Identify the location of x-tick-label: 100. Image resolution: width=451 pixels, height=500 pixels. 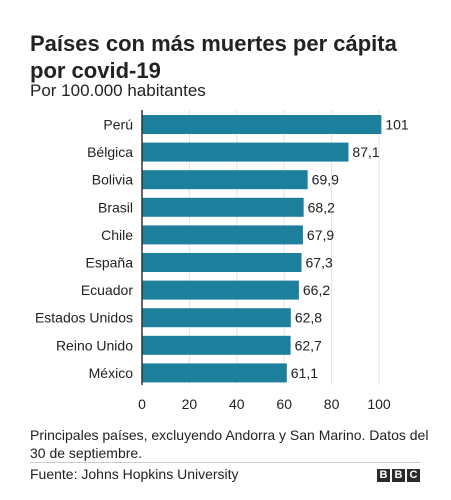
(379, 404).